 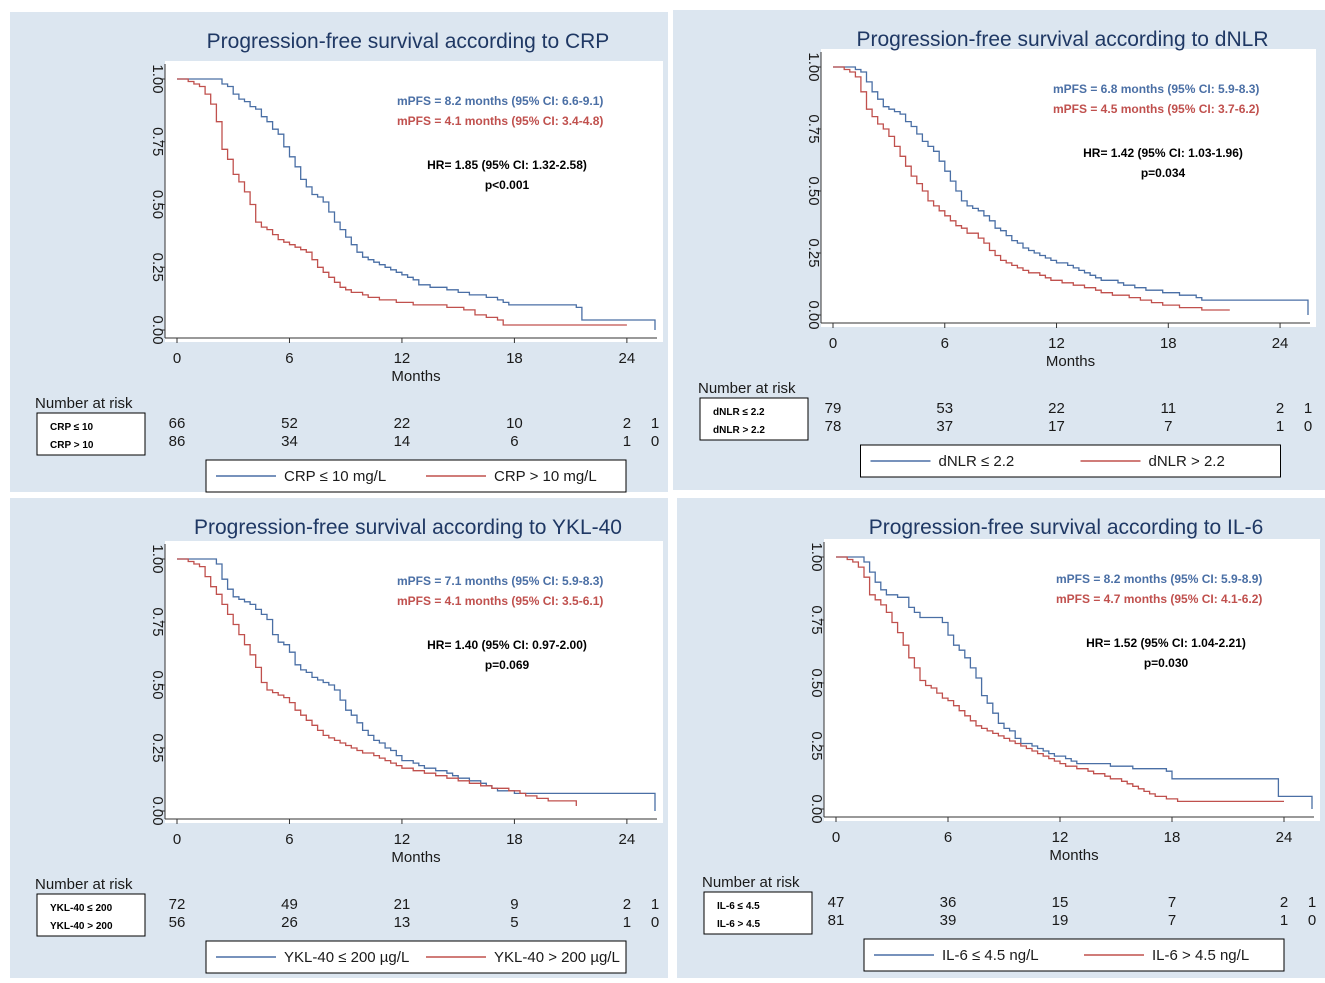 What do you see at coordinates (545, 476) in the screenshot?
I see `legend-label: CRP > 10 mg/L` at bounding box center [545, 476].